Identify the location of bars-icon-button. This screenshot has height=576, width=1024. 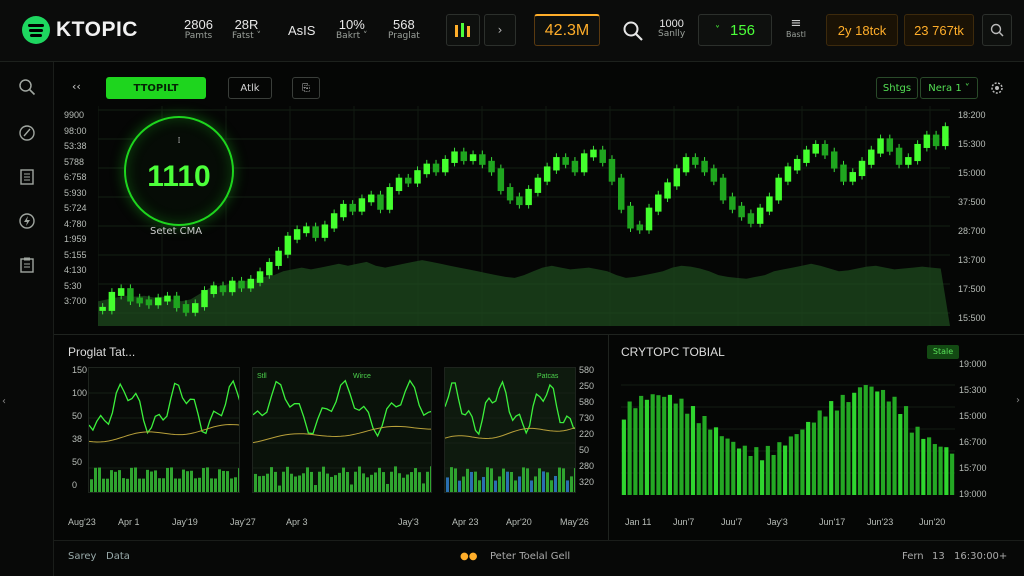
(463, 30).